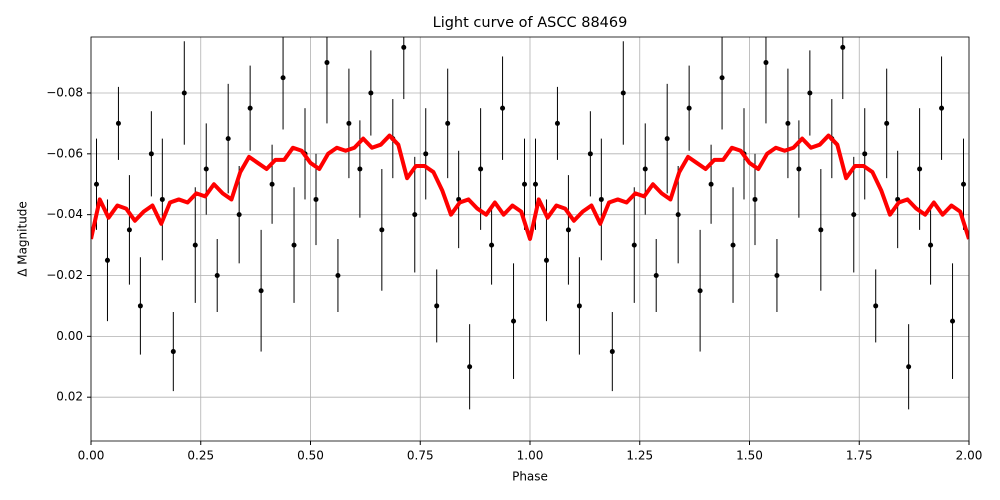  What do you see at coordinates (859, 456) in the screenshot?
I see `x-tick-label: 1.75` at bounding box center [859, 456].